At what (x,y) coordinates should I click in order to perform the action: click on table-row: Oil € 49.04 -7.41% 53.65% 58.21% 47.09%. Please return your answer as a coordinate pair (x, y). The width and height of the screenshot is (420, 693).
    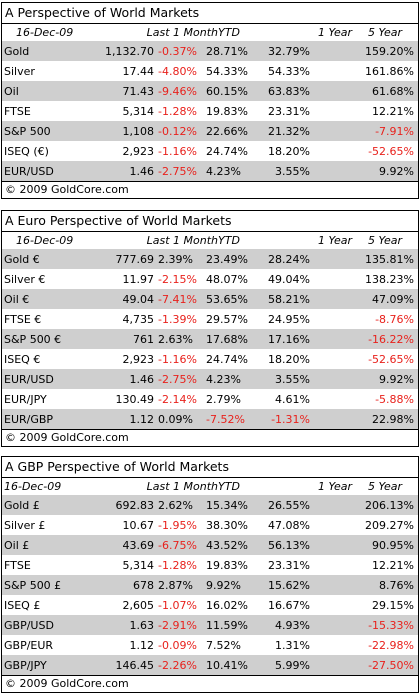
    Looking at the image, I should click on (210, 299).